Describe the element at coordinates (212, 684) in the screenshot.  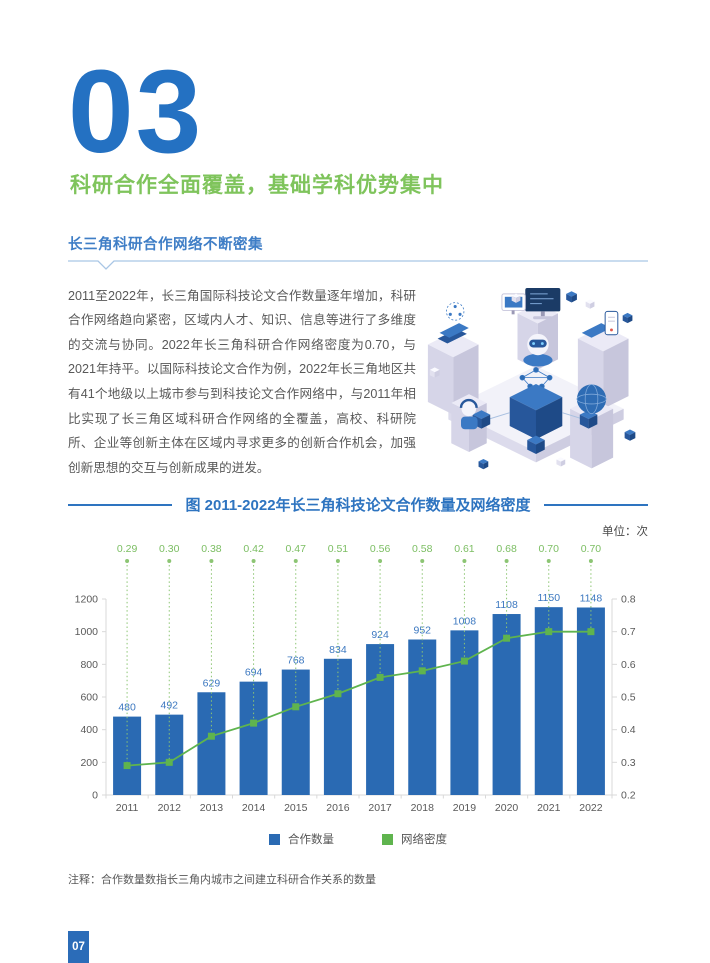
I see `svg-text: 629` at that location.